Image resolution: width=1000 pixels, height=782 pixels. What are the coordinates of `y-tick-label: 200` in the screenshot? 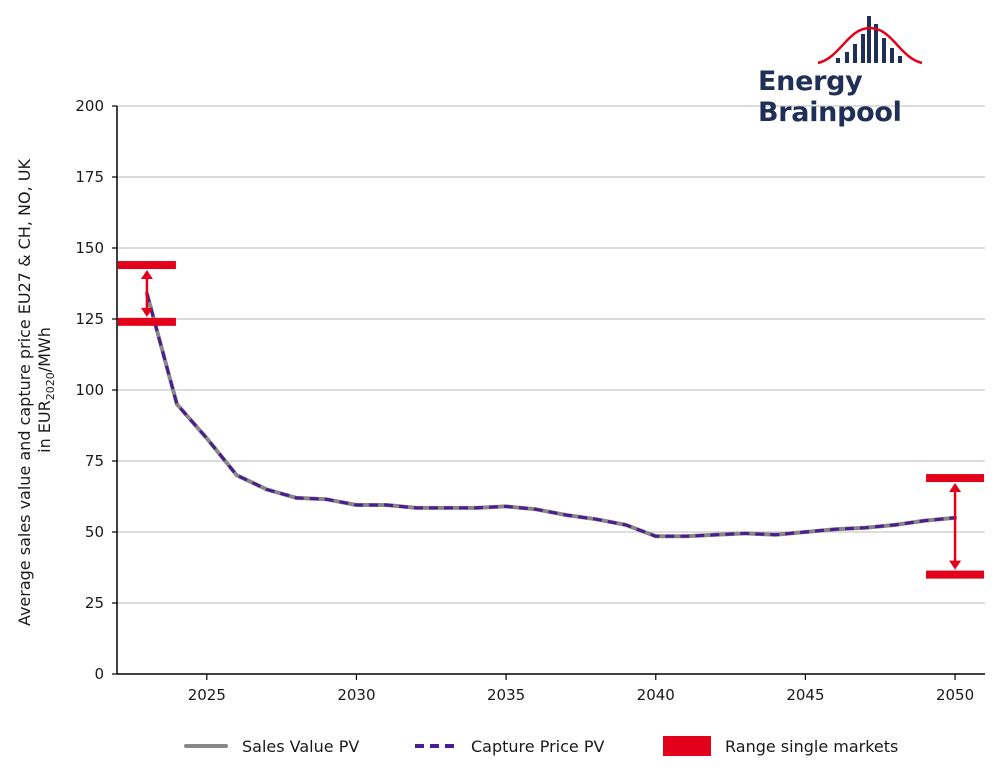 It's located at (89, 106).